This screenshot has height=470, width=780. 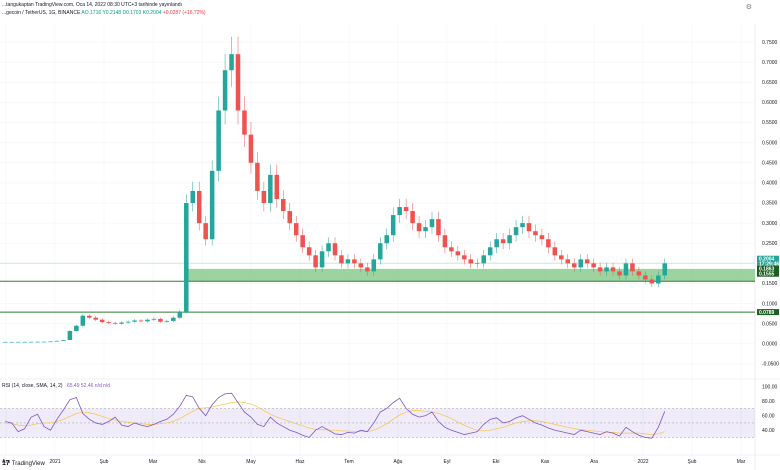 I want to click on rsi-line, so click(x=335, y=415).